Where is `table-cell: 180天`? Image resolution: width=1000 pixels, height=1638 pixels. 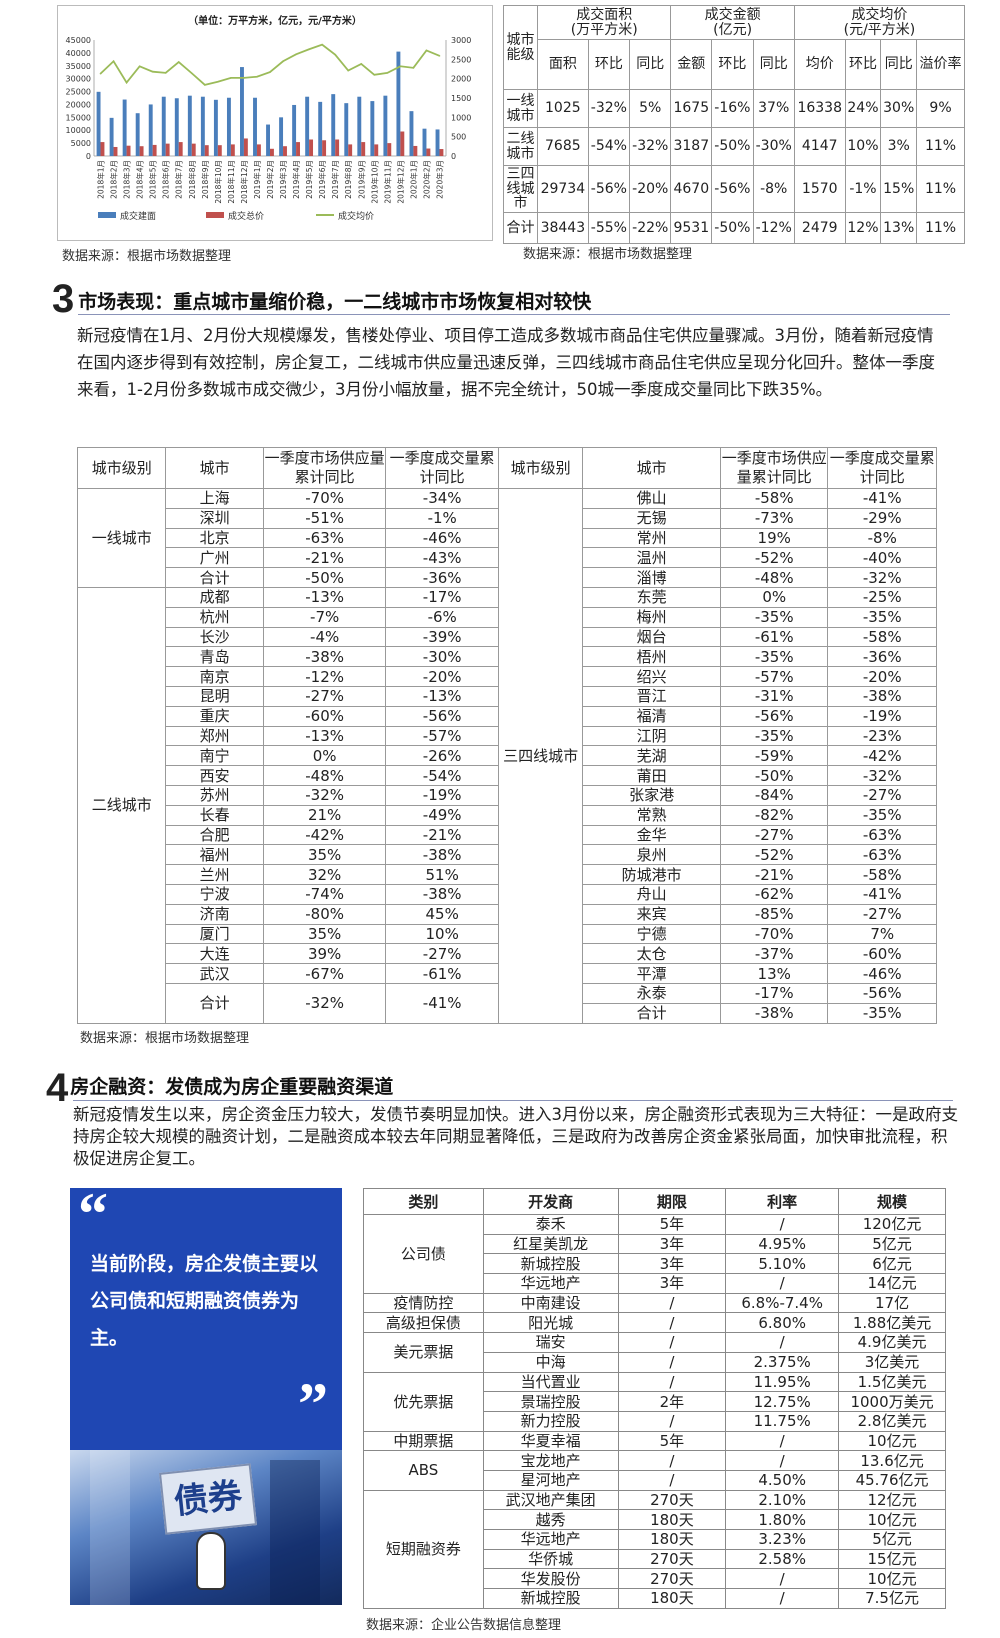
table-cell: 180天 is located at coordinates (672, 1519).